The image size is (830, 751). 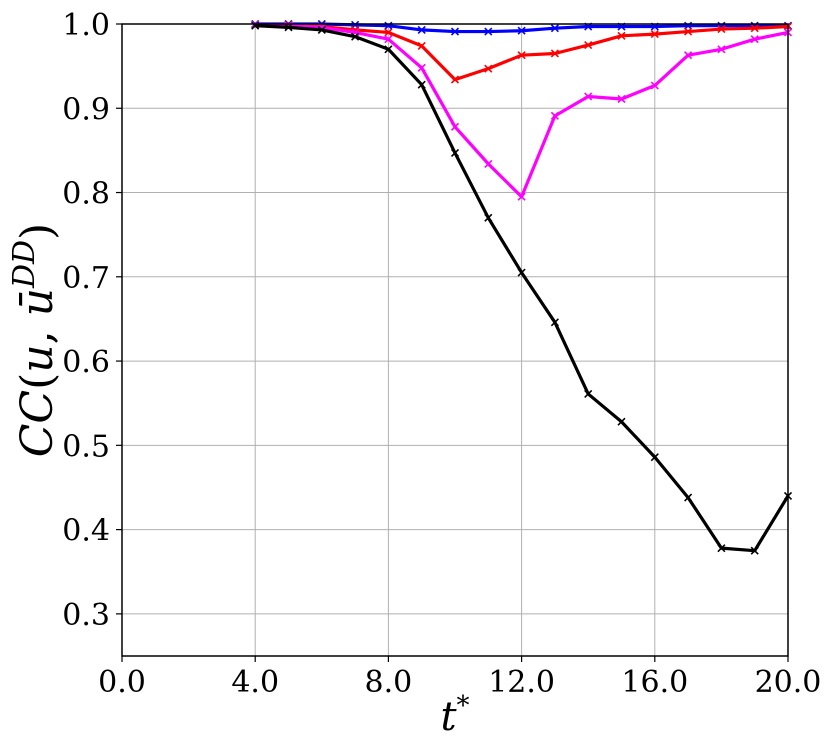 I want to click on x-axis-label-main: t, so click(x=448, y=717).